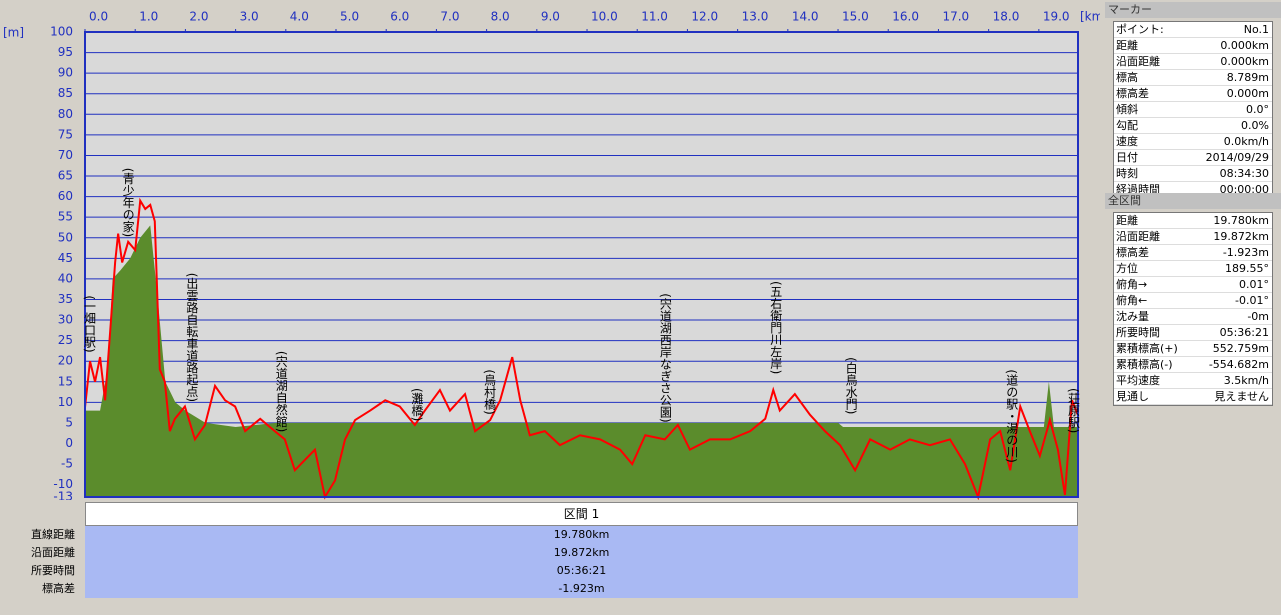 Image resolution: width=1281 pixels, height=615 pixels. Describe the element at coordinates (1147, 348) in the screenshot. I see `row-label: 累積標高(+)` at that location.